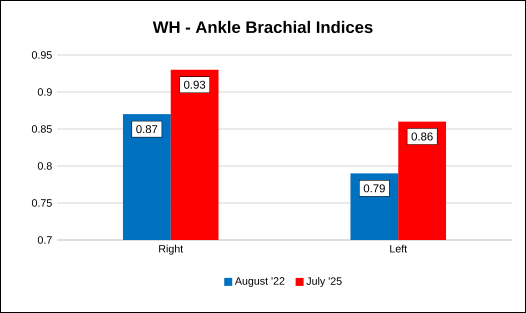 Image resolution: width=526 pixels, height=313 pixels. I want to click on y-tick-label: 0.7, so click(45, 240).